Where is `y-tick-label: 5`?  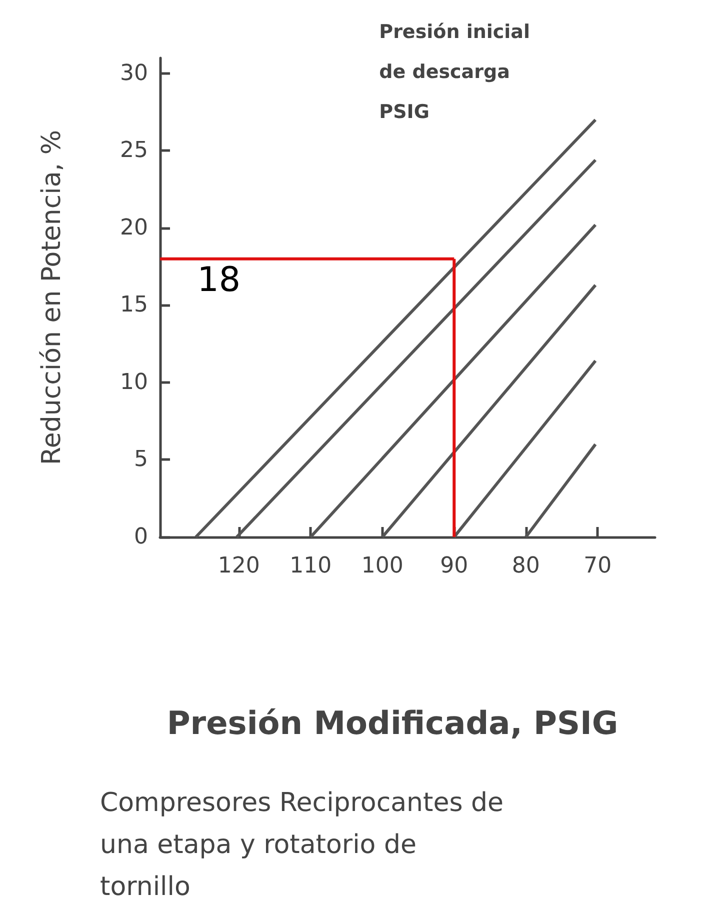
y-tick-label: 5 is located at coordinates (141, 459).